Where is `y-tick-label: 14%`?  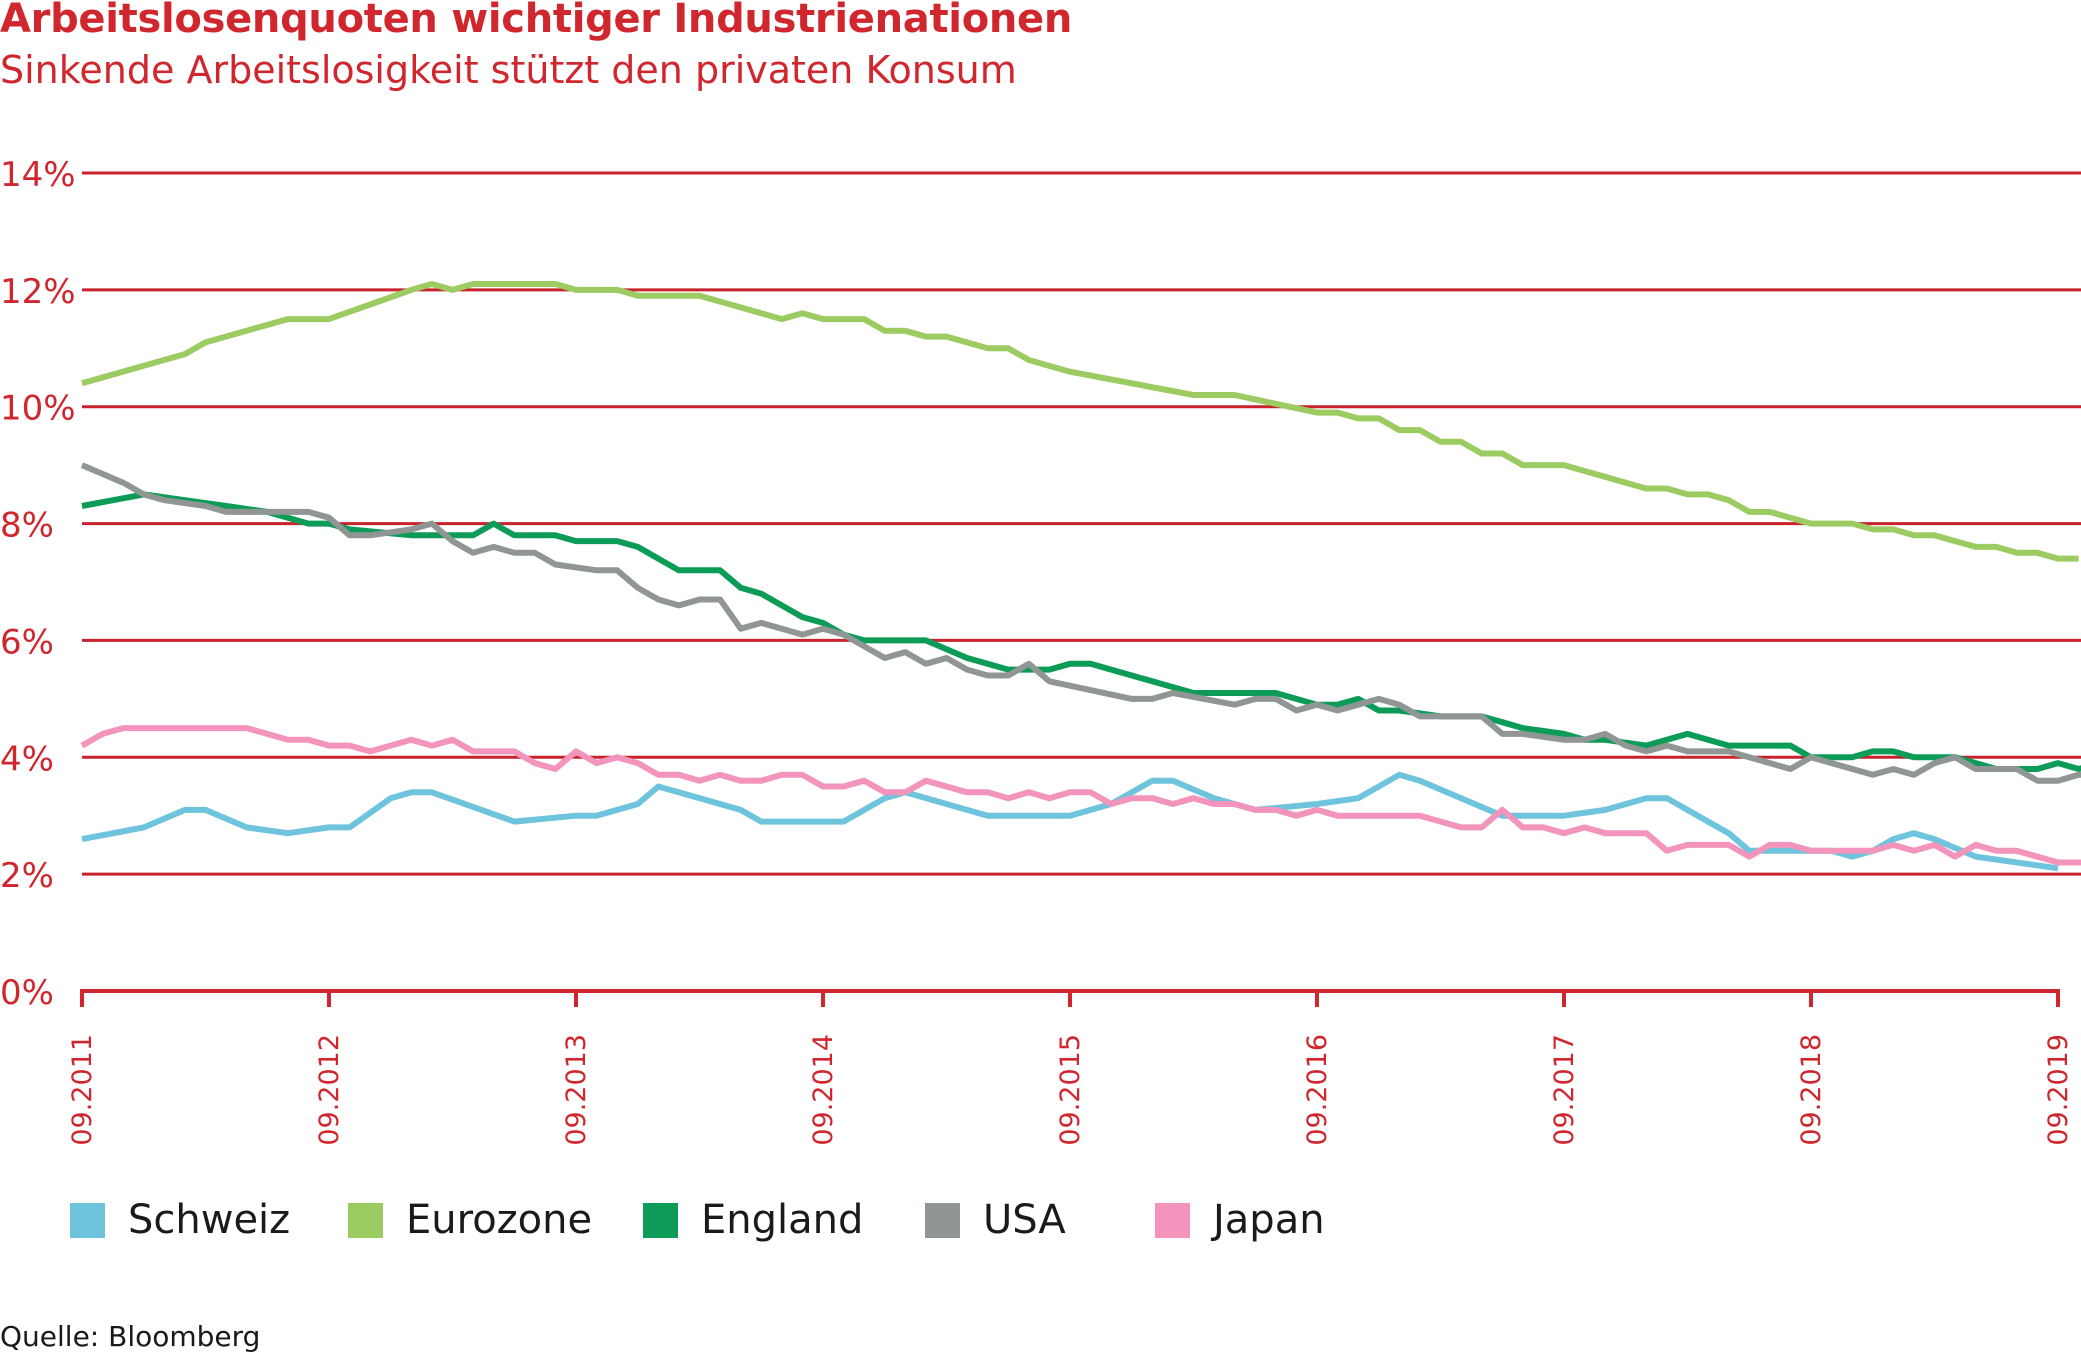
y-tick-label: 14% is located at coordinates (38, 175).